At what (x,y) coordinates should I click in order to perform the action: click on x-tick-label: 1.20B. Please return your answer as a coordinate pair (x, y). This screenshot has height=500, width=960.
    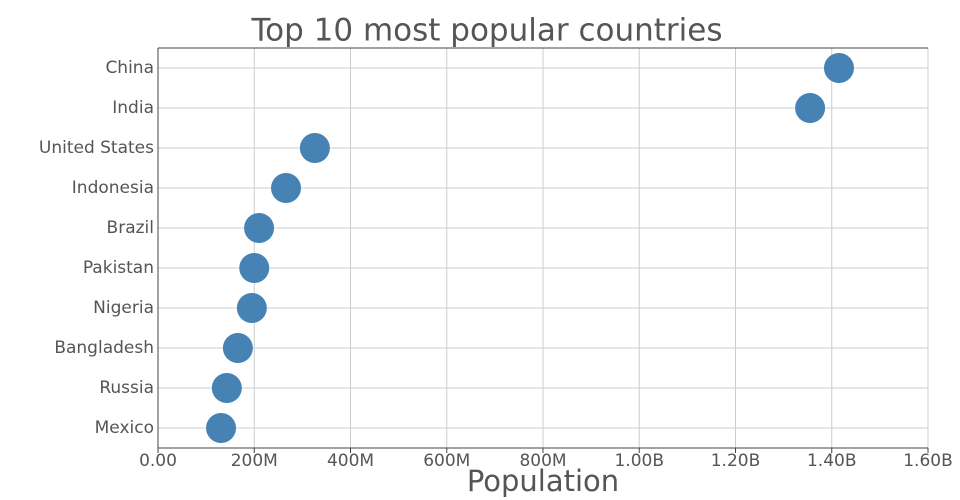
    Looking at the image, I should click on (736, 461).